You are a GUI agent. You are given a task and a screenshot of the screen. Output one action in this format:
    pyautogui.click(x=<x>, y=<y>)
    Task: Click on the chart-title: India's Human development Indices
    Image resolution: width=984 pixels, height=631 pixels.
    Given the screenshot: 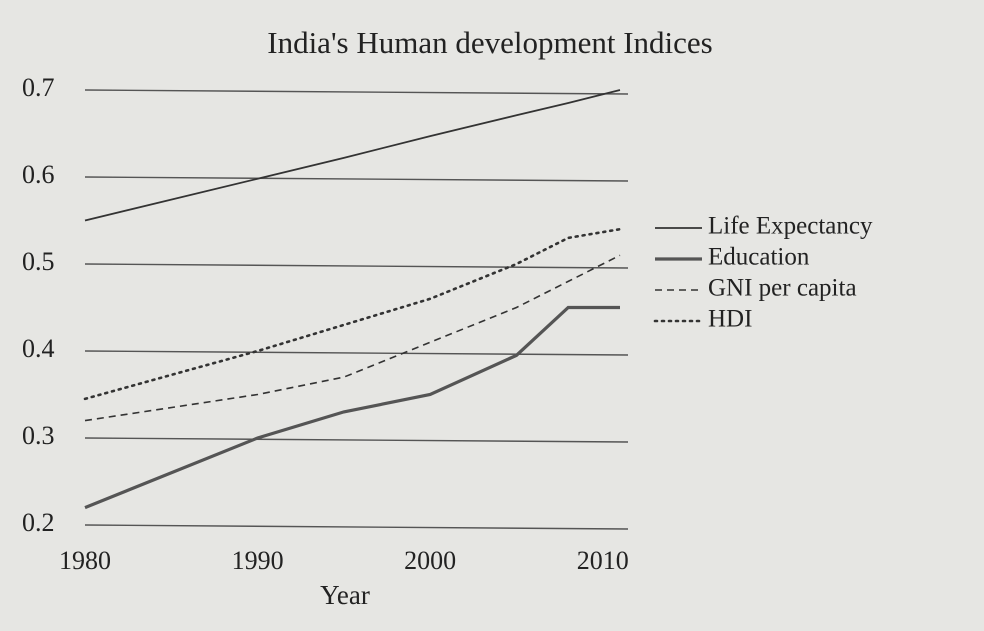 What is the action you would take?
    pyautogui.click(x=490, y=42)
    